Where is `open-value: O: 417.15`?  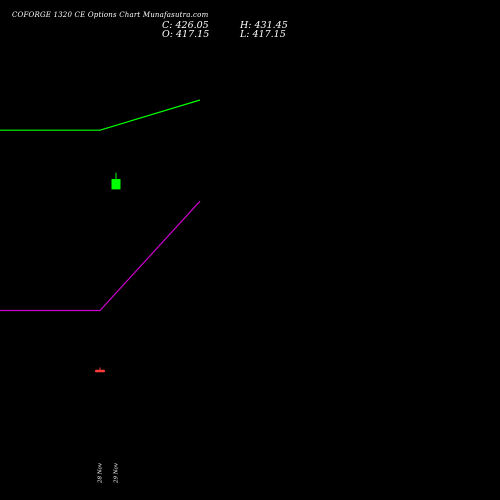 open-value: O: 417.15 is located at coordinates (186, 34).